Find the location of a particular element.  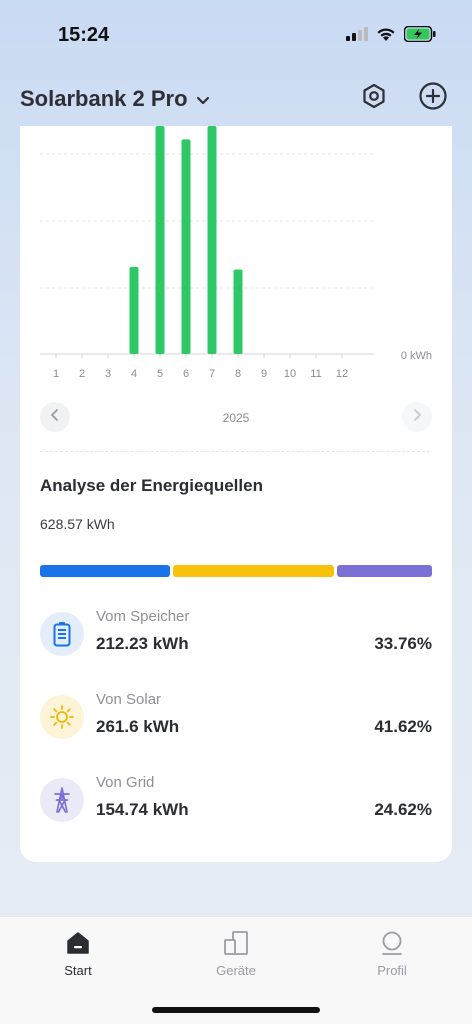

chevron-down-icon is located at coordinates (203, 99).